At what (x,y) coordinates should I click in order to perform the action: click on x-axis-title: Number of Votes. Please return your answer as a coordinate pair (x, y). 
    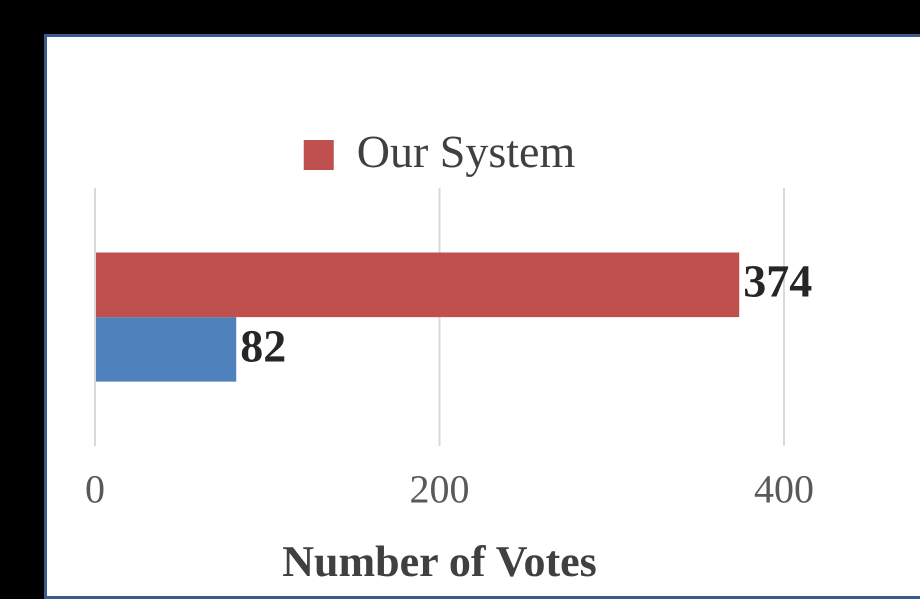
    Looking at the image, I should click on (439, 561).